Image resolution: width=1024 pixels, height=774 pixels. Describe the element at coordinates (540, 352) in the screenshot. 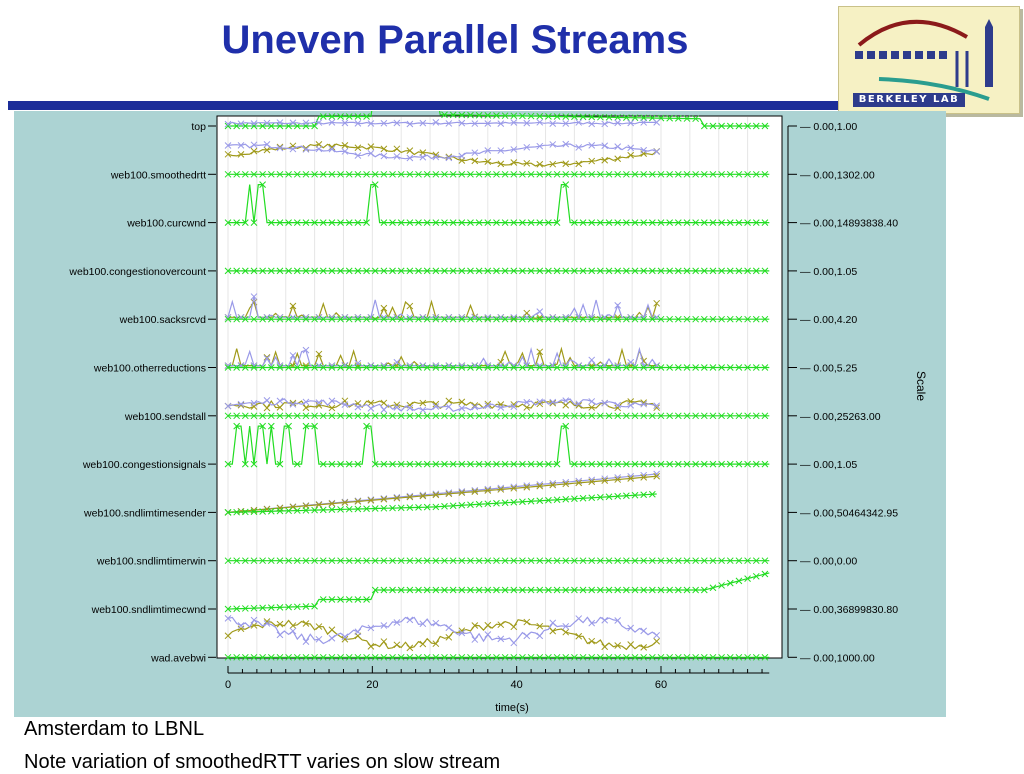

I see `series-otherred-olive-marker` at that location.